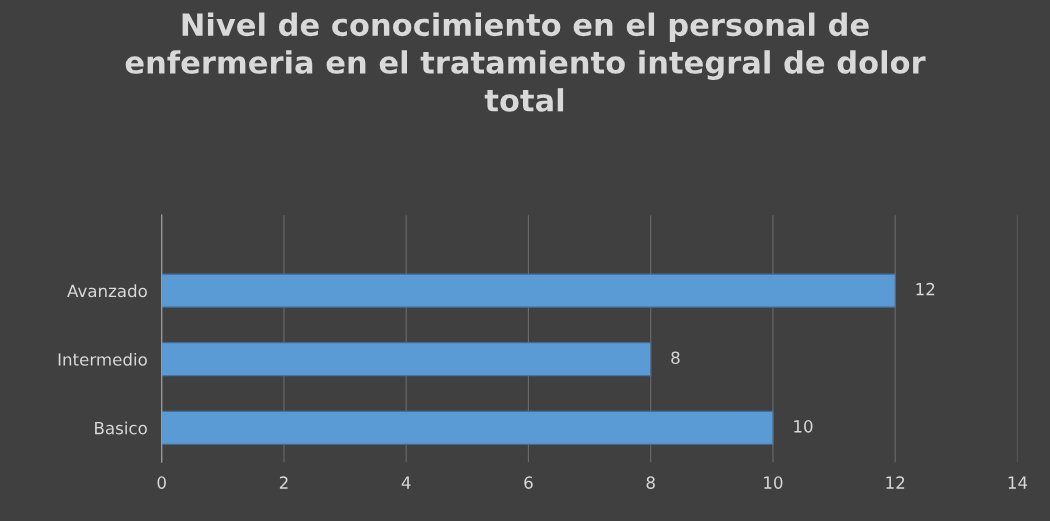 Image resolution: width=1050 pixels, height=521 pixels. Describe the element at coordinates (102, 359) in the screenshot. I see `y-tick-label: Intermedio` at that location.